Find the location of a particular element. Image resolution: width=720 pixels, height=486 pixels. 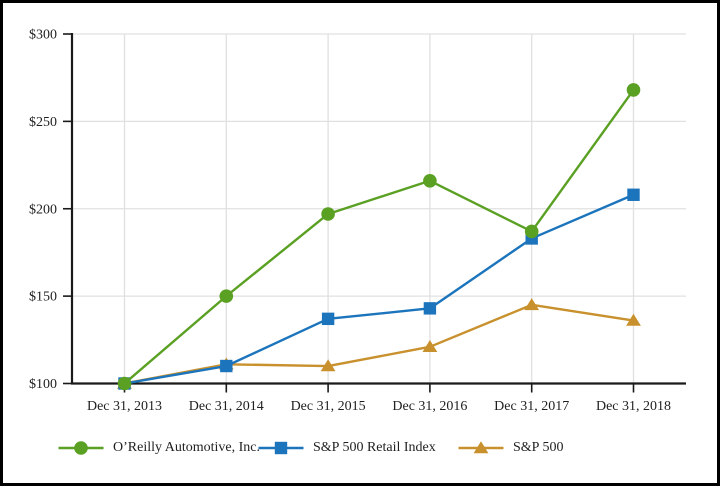

x-axis-tick-label: Dec 31, 2018 is located at coordinates (633, 406).